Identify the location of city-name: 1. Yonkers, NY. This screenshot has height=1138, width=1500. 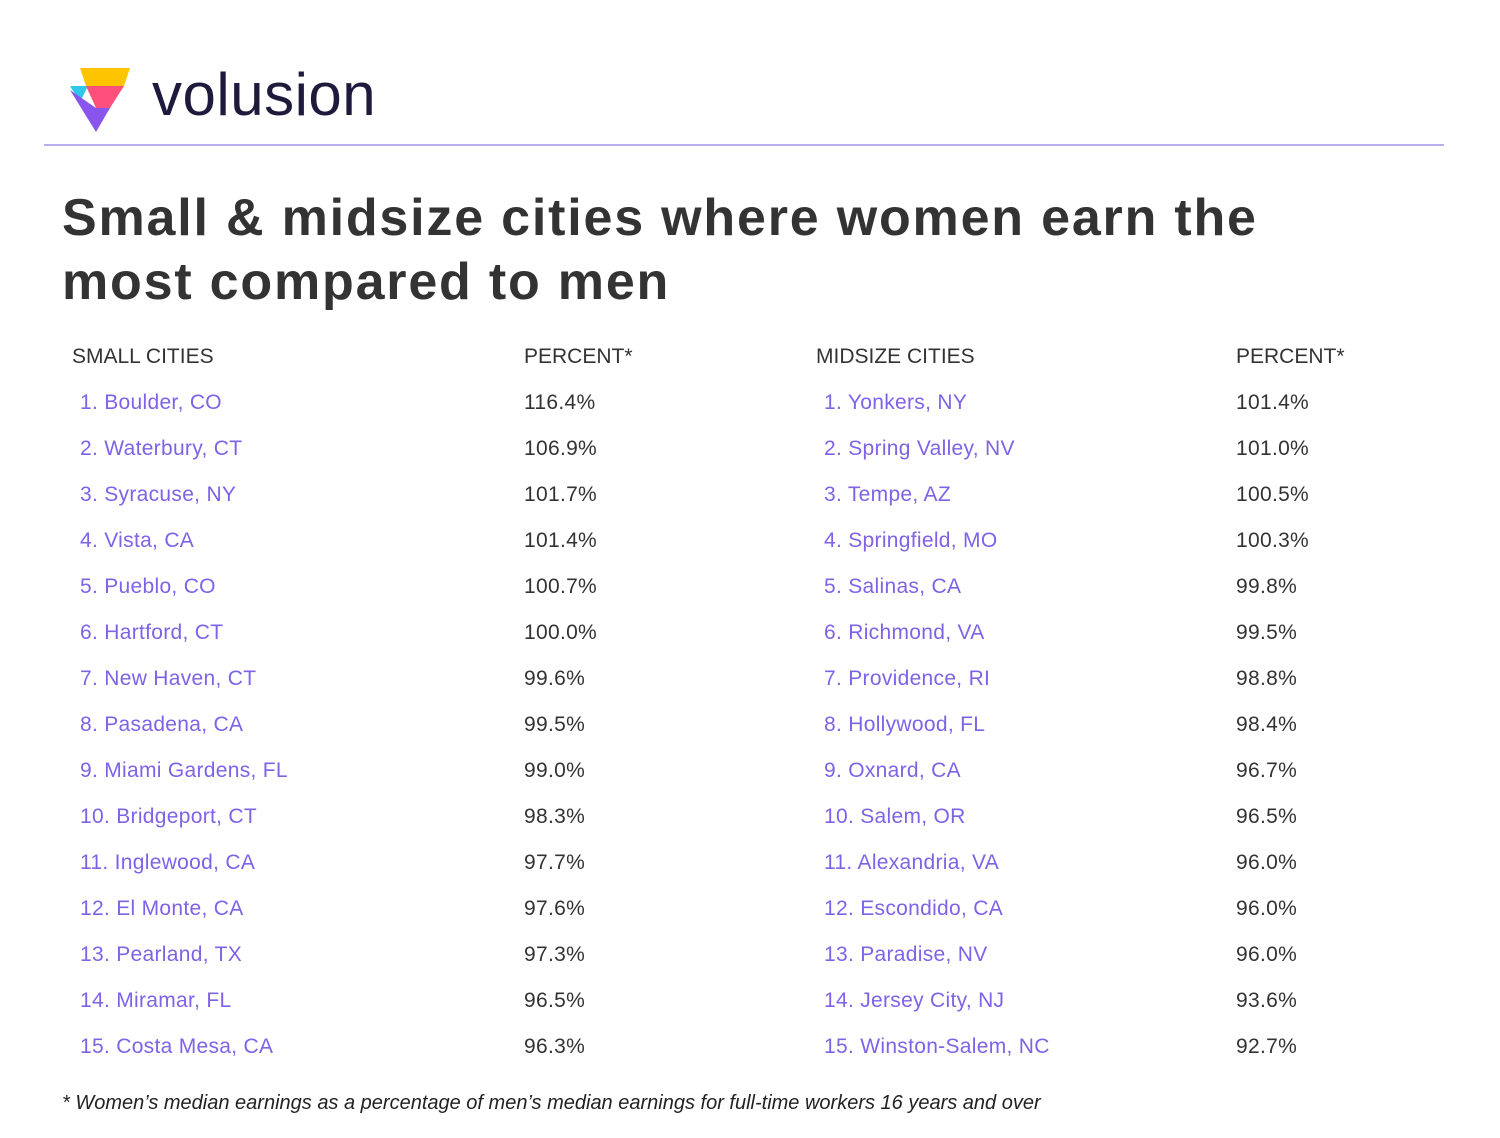
(896, 402).